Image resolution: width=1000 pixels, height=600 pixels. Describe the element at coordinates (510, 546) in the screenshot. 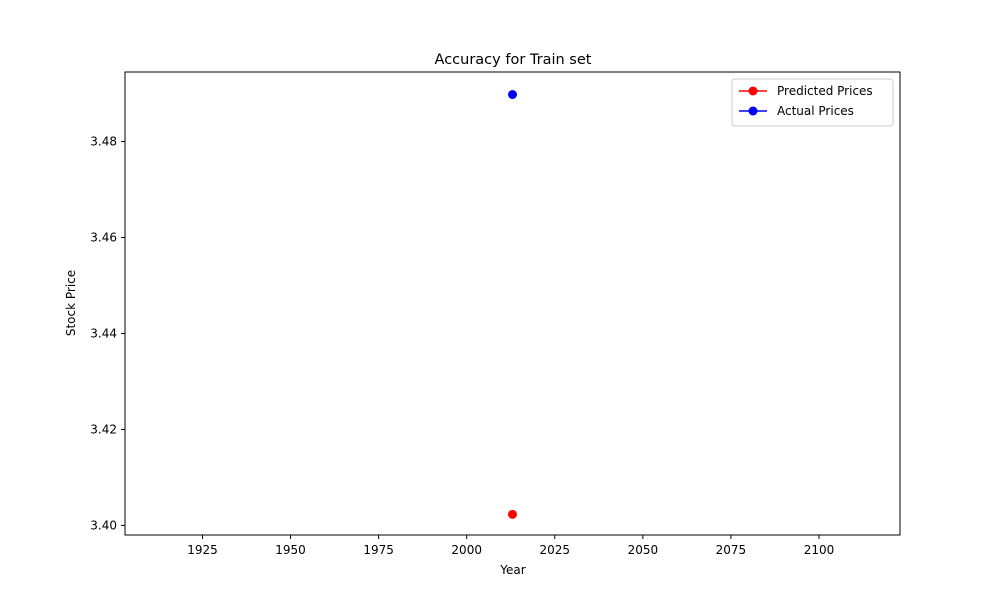

I see `x-axis-ticks: 1925 1950 1975 2000 2025 2050 2075 2100` at that location.